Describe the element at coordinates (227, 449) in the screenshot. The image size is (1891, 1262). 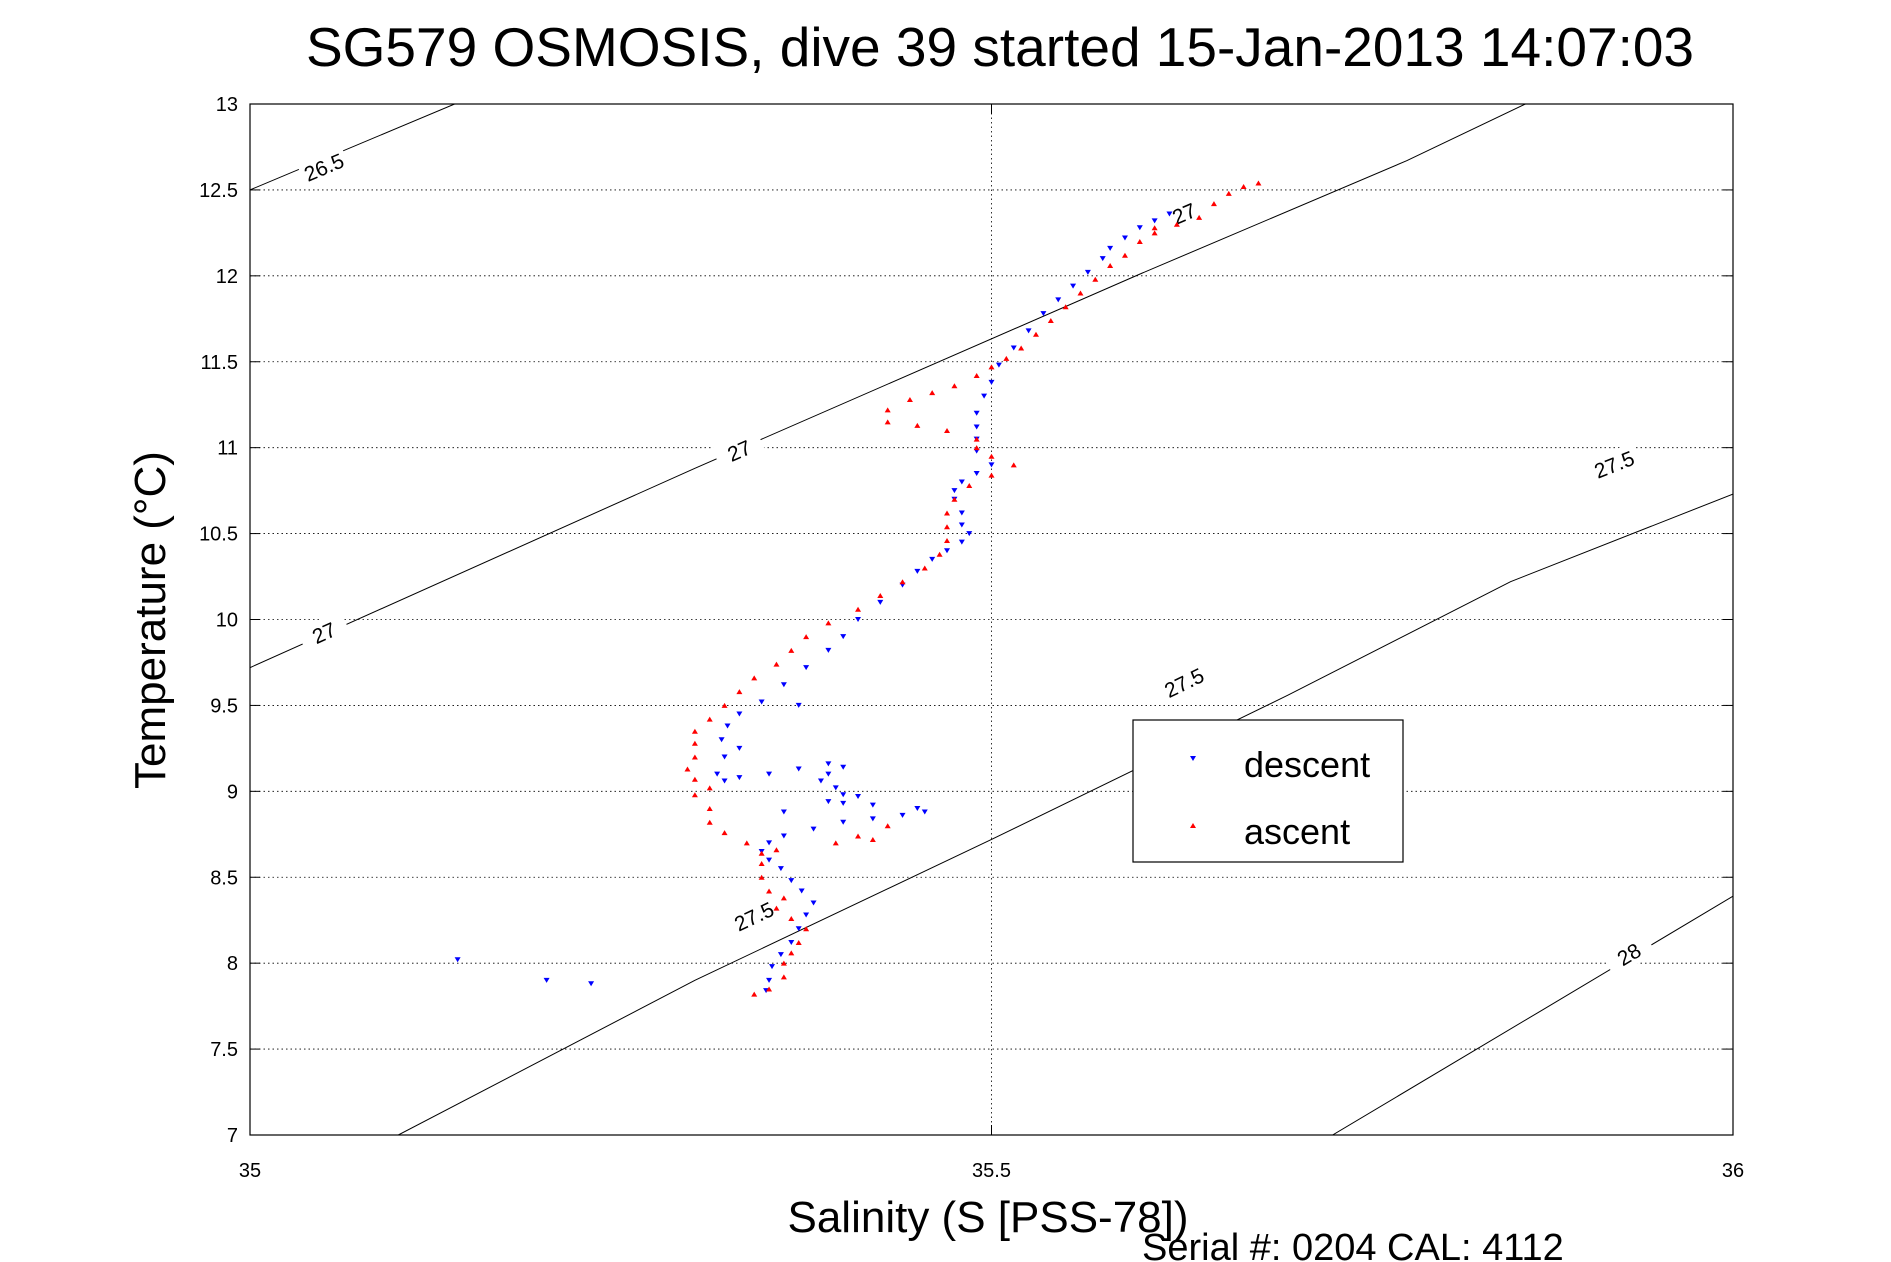
I see `y-tick-label: 11` at that location.